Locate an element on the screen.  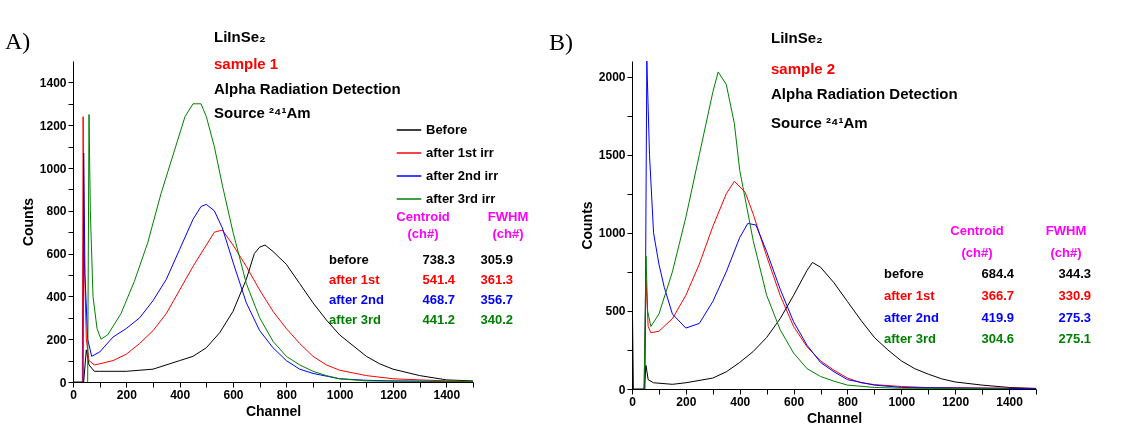
y-tick-label: 1500 is located at coordinates (612, 155).